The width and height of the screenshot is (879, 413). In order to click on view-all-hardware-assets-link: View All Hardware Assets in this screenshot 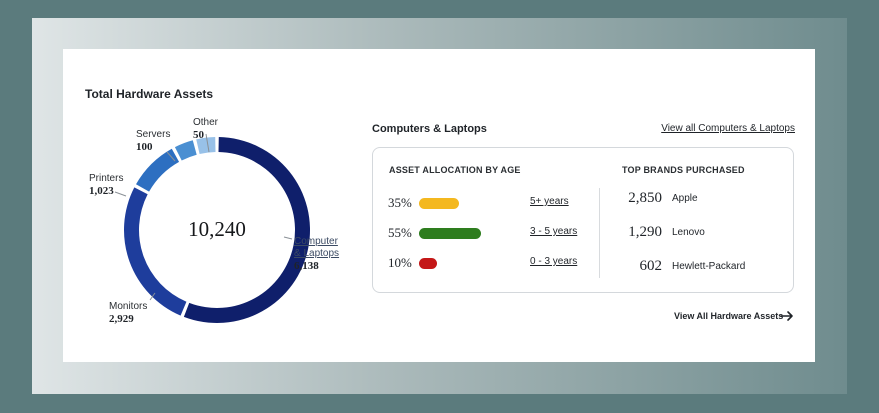, I will do `click(729, 316)`.